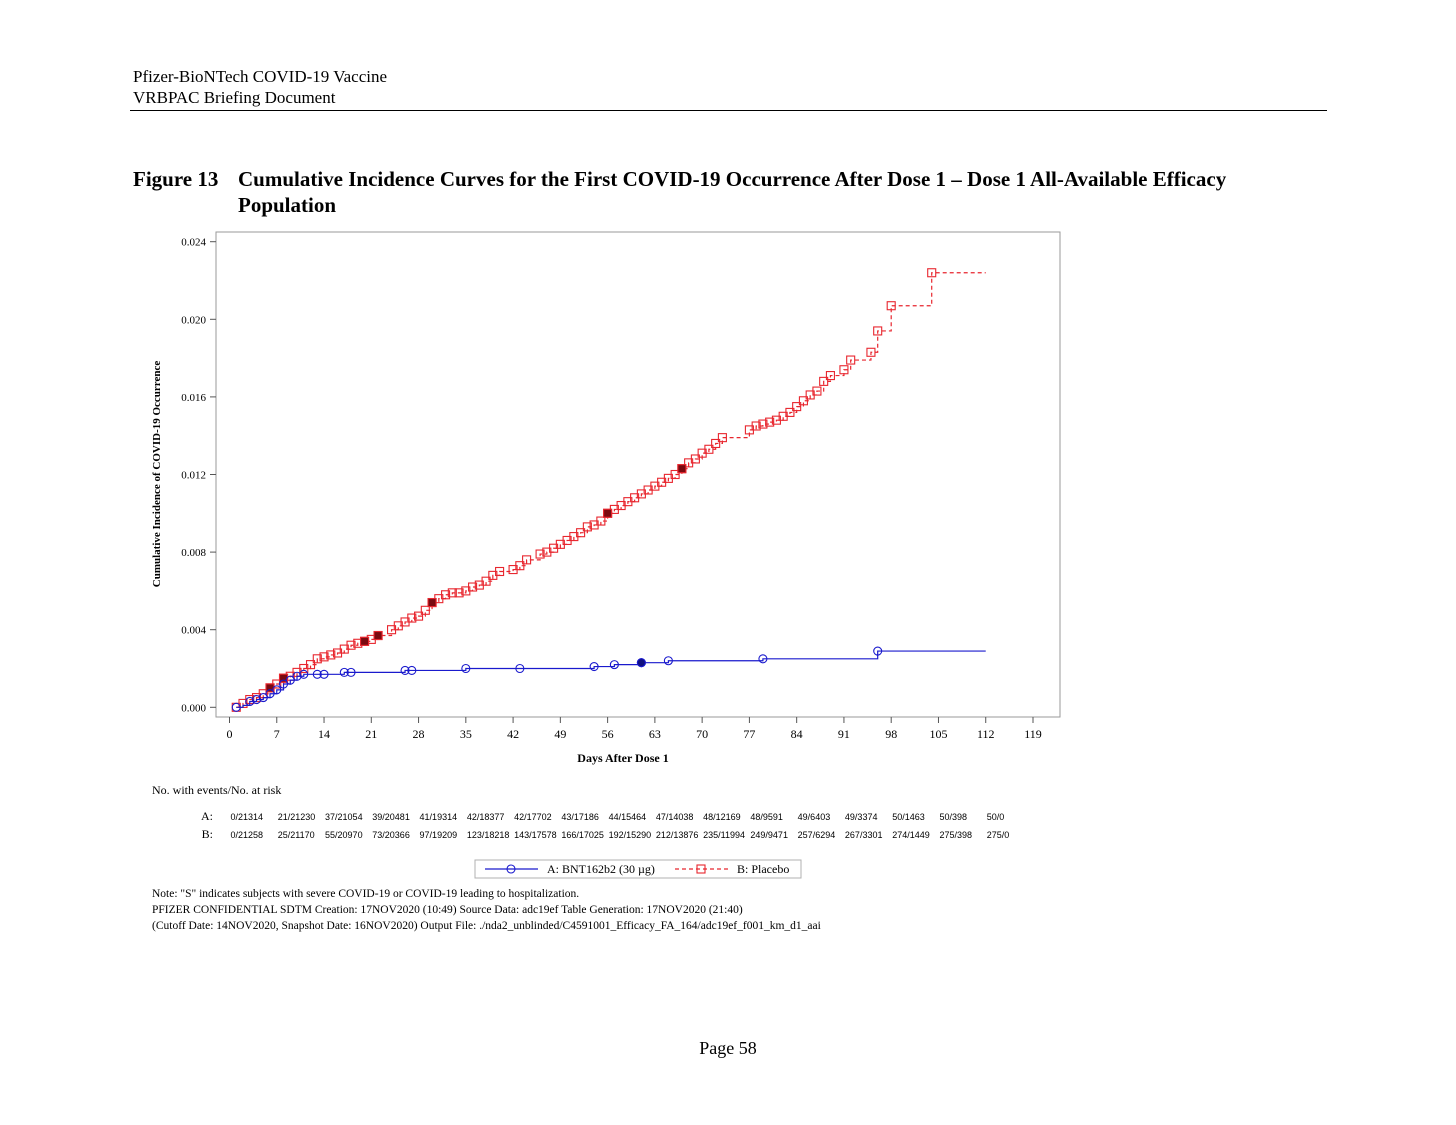 The height and width of the screenshot is (1125, 1456). I want to click on x-tick-label: 77, so click(749, 734).